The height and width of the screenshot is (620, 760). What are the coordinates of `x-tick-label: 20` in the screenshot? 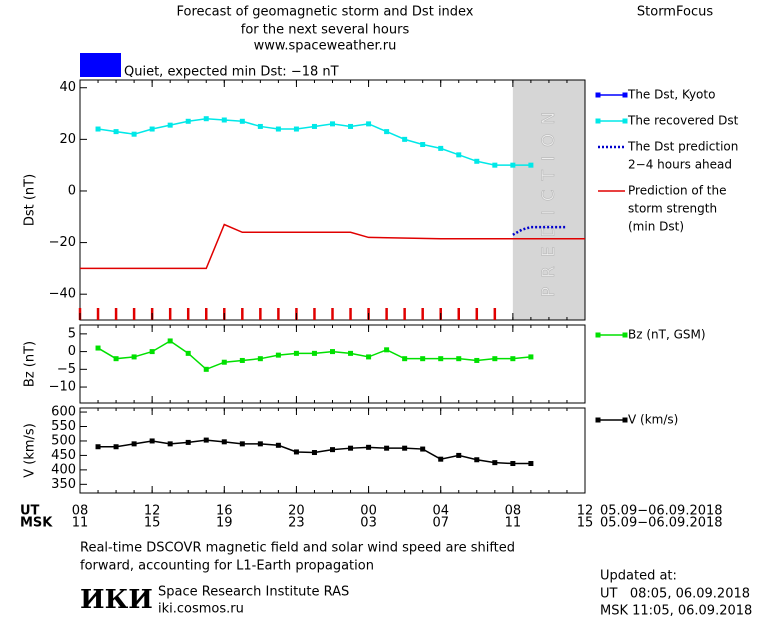 It's located at (296, 511).